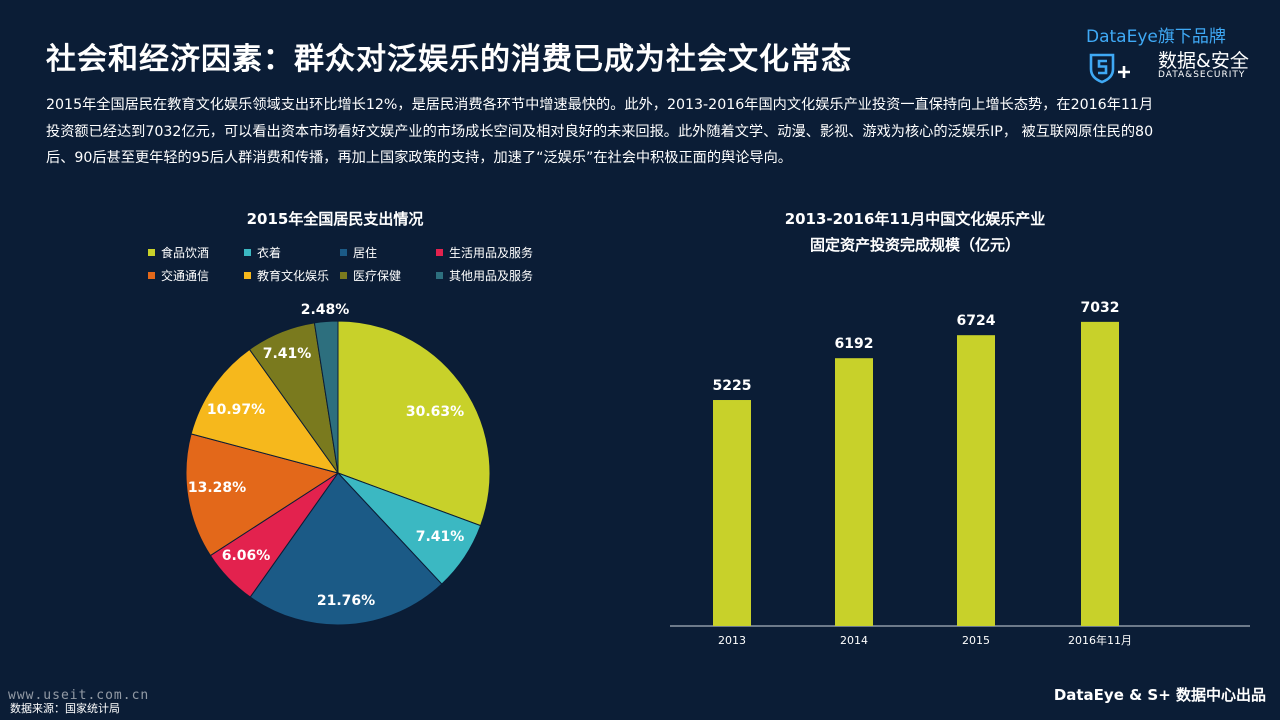  What do you see at coordinates (732, 640) in the screenshot?
I see `bar-category-label: 2013` at bounding box center [732, 640].